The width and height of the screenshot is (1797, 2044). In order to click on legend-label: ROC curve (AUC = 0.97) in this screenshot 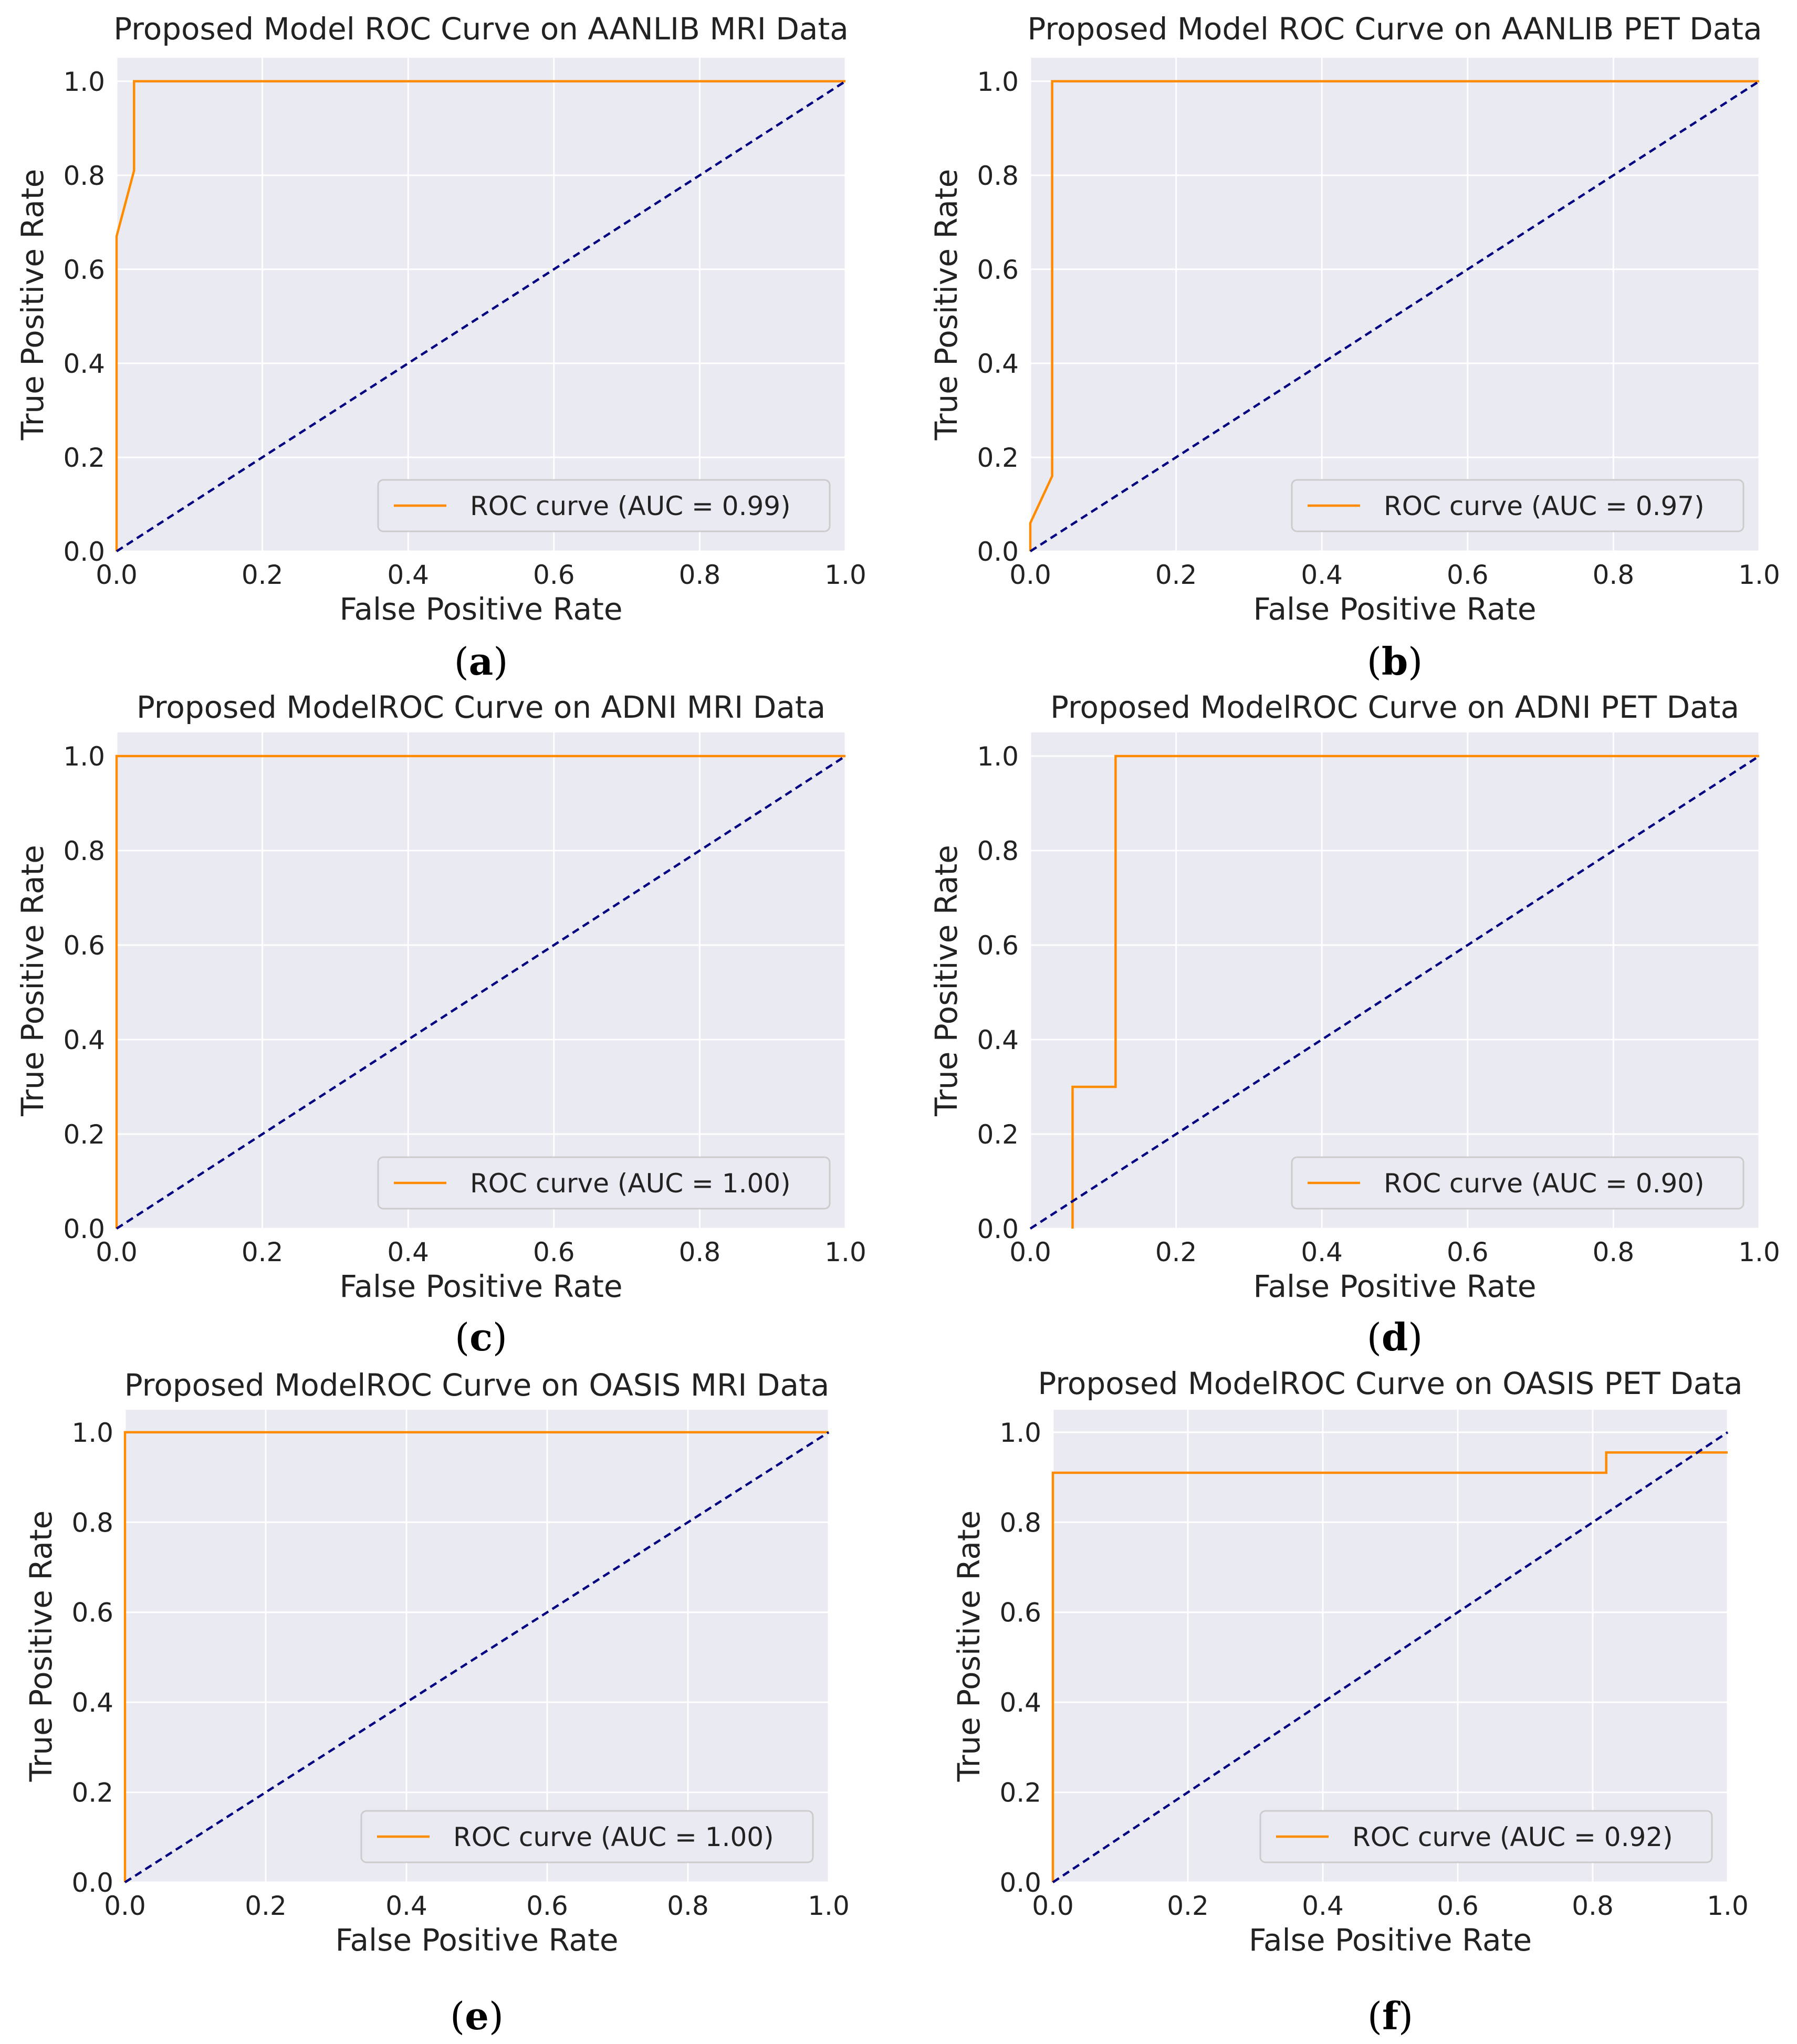, I will do `click(1544, 506)`.